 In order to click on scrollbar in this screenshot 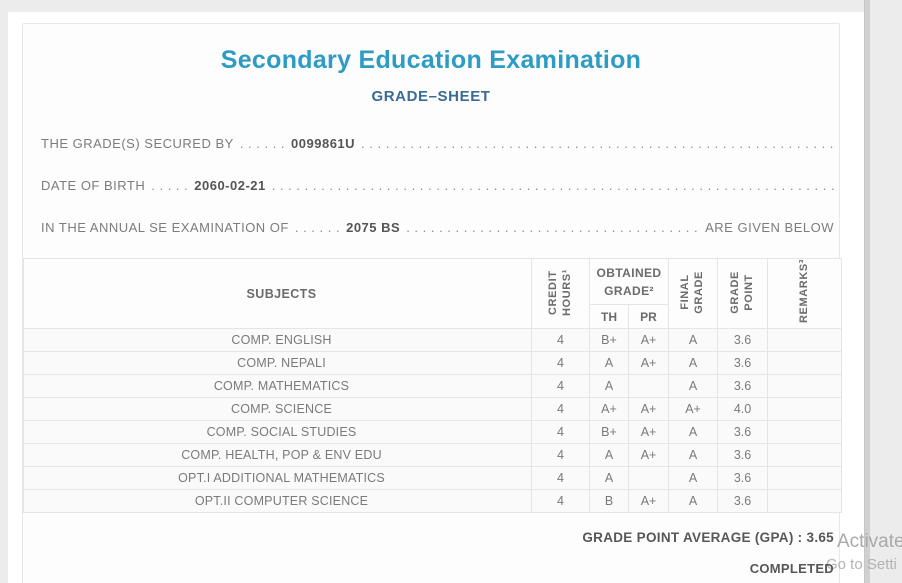, I will do `click(867, 291)`.